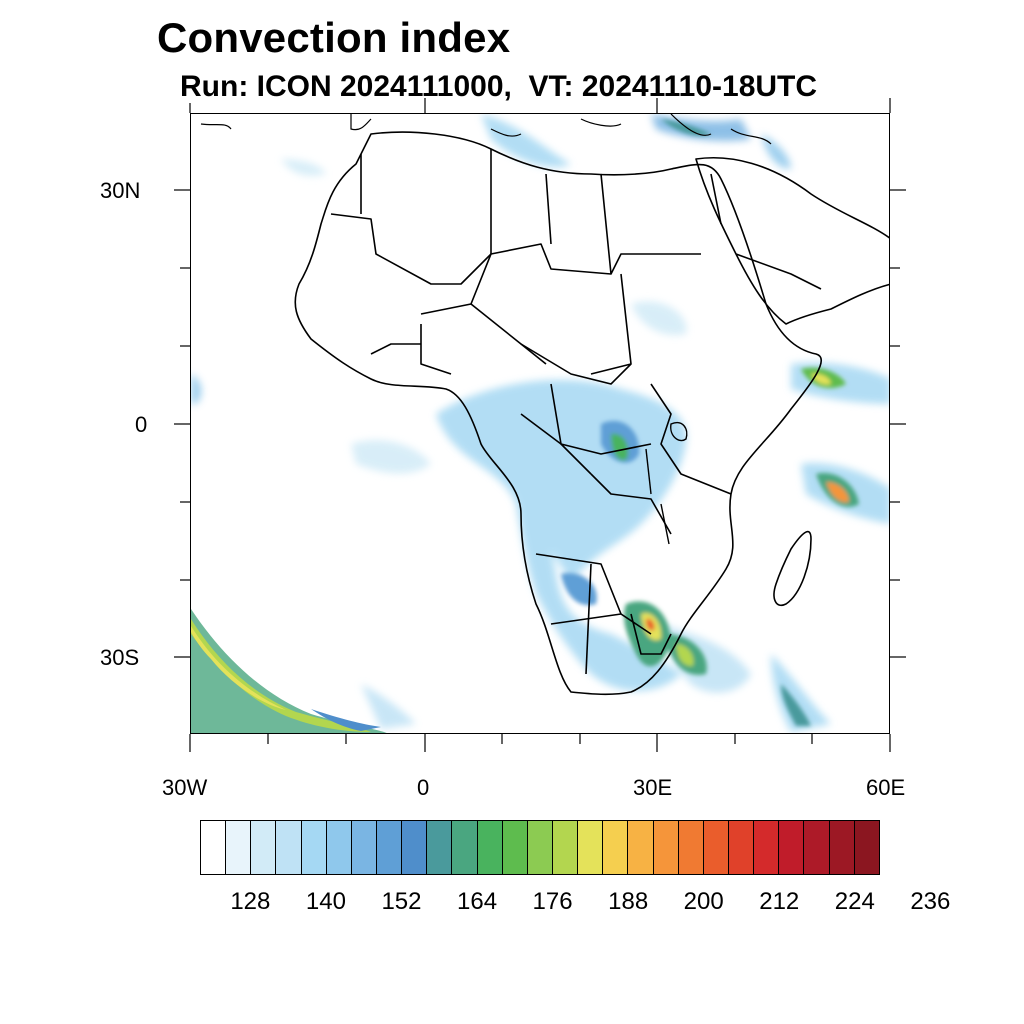 The width and height of the screenshot is (1024, 1024). I want to click on sw-convection-band, so click(289, 671).